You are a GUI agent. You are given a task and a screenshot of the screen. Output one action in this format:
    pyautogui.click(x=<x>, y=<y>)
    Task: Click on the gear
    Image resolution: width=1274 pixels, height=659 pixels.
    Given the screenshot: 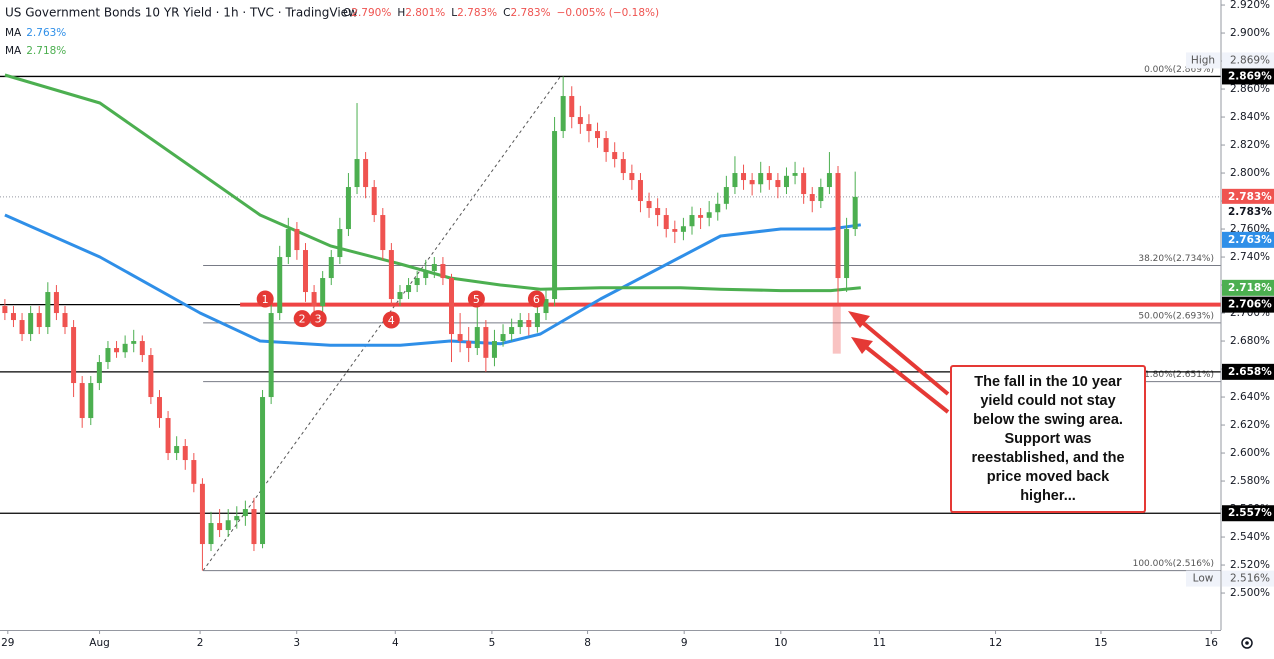 What is the action you would take?
    pyautogui.click(x=1247, y=643)
    